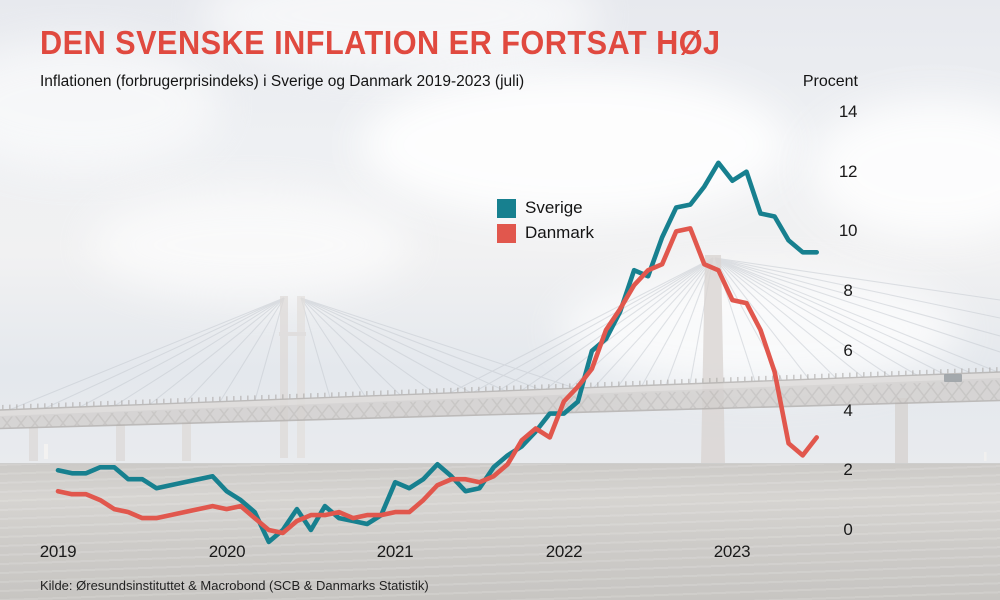 The height and width of the screenshot is (600, 1000). I want to click on y-tick-label: 6, so click(848, 350).